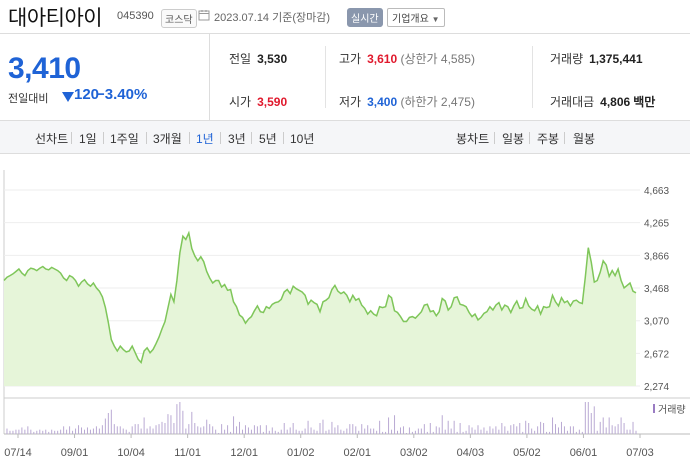  Describe the element at coordinates (272, 59) in the screenshot. I see `prev-close-value: 3,530` at that location.